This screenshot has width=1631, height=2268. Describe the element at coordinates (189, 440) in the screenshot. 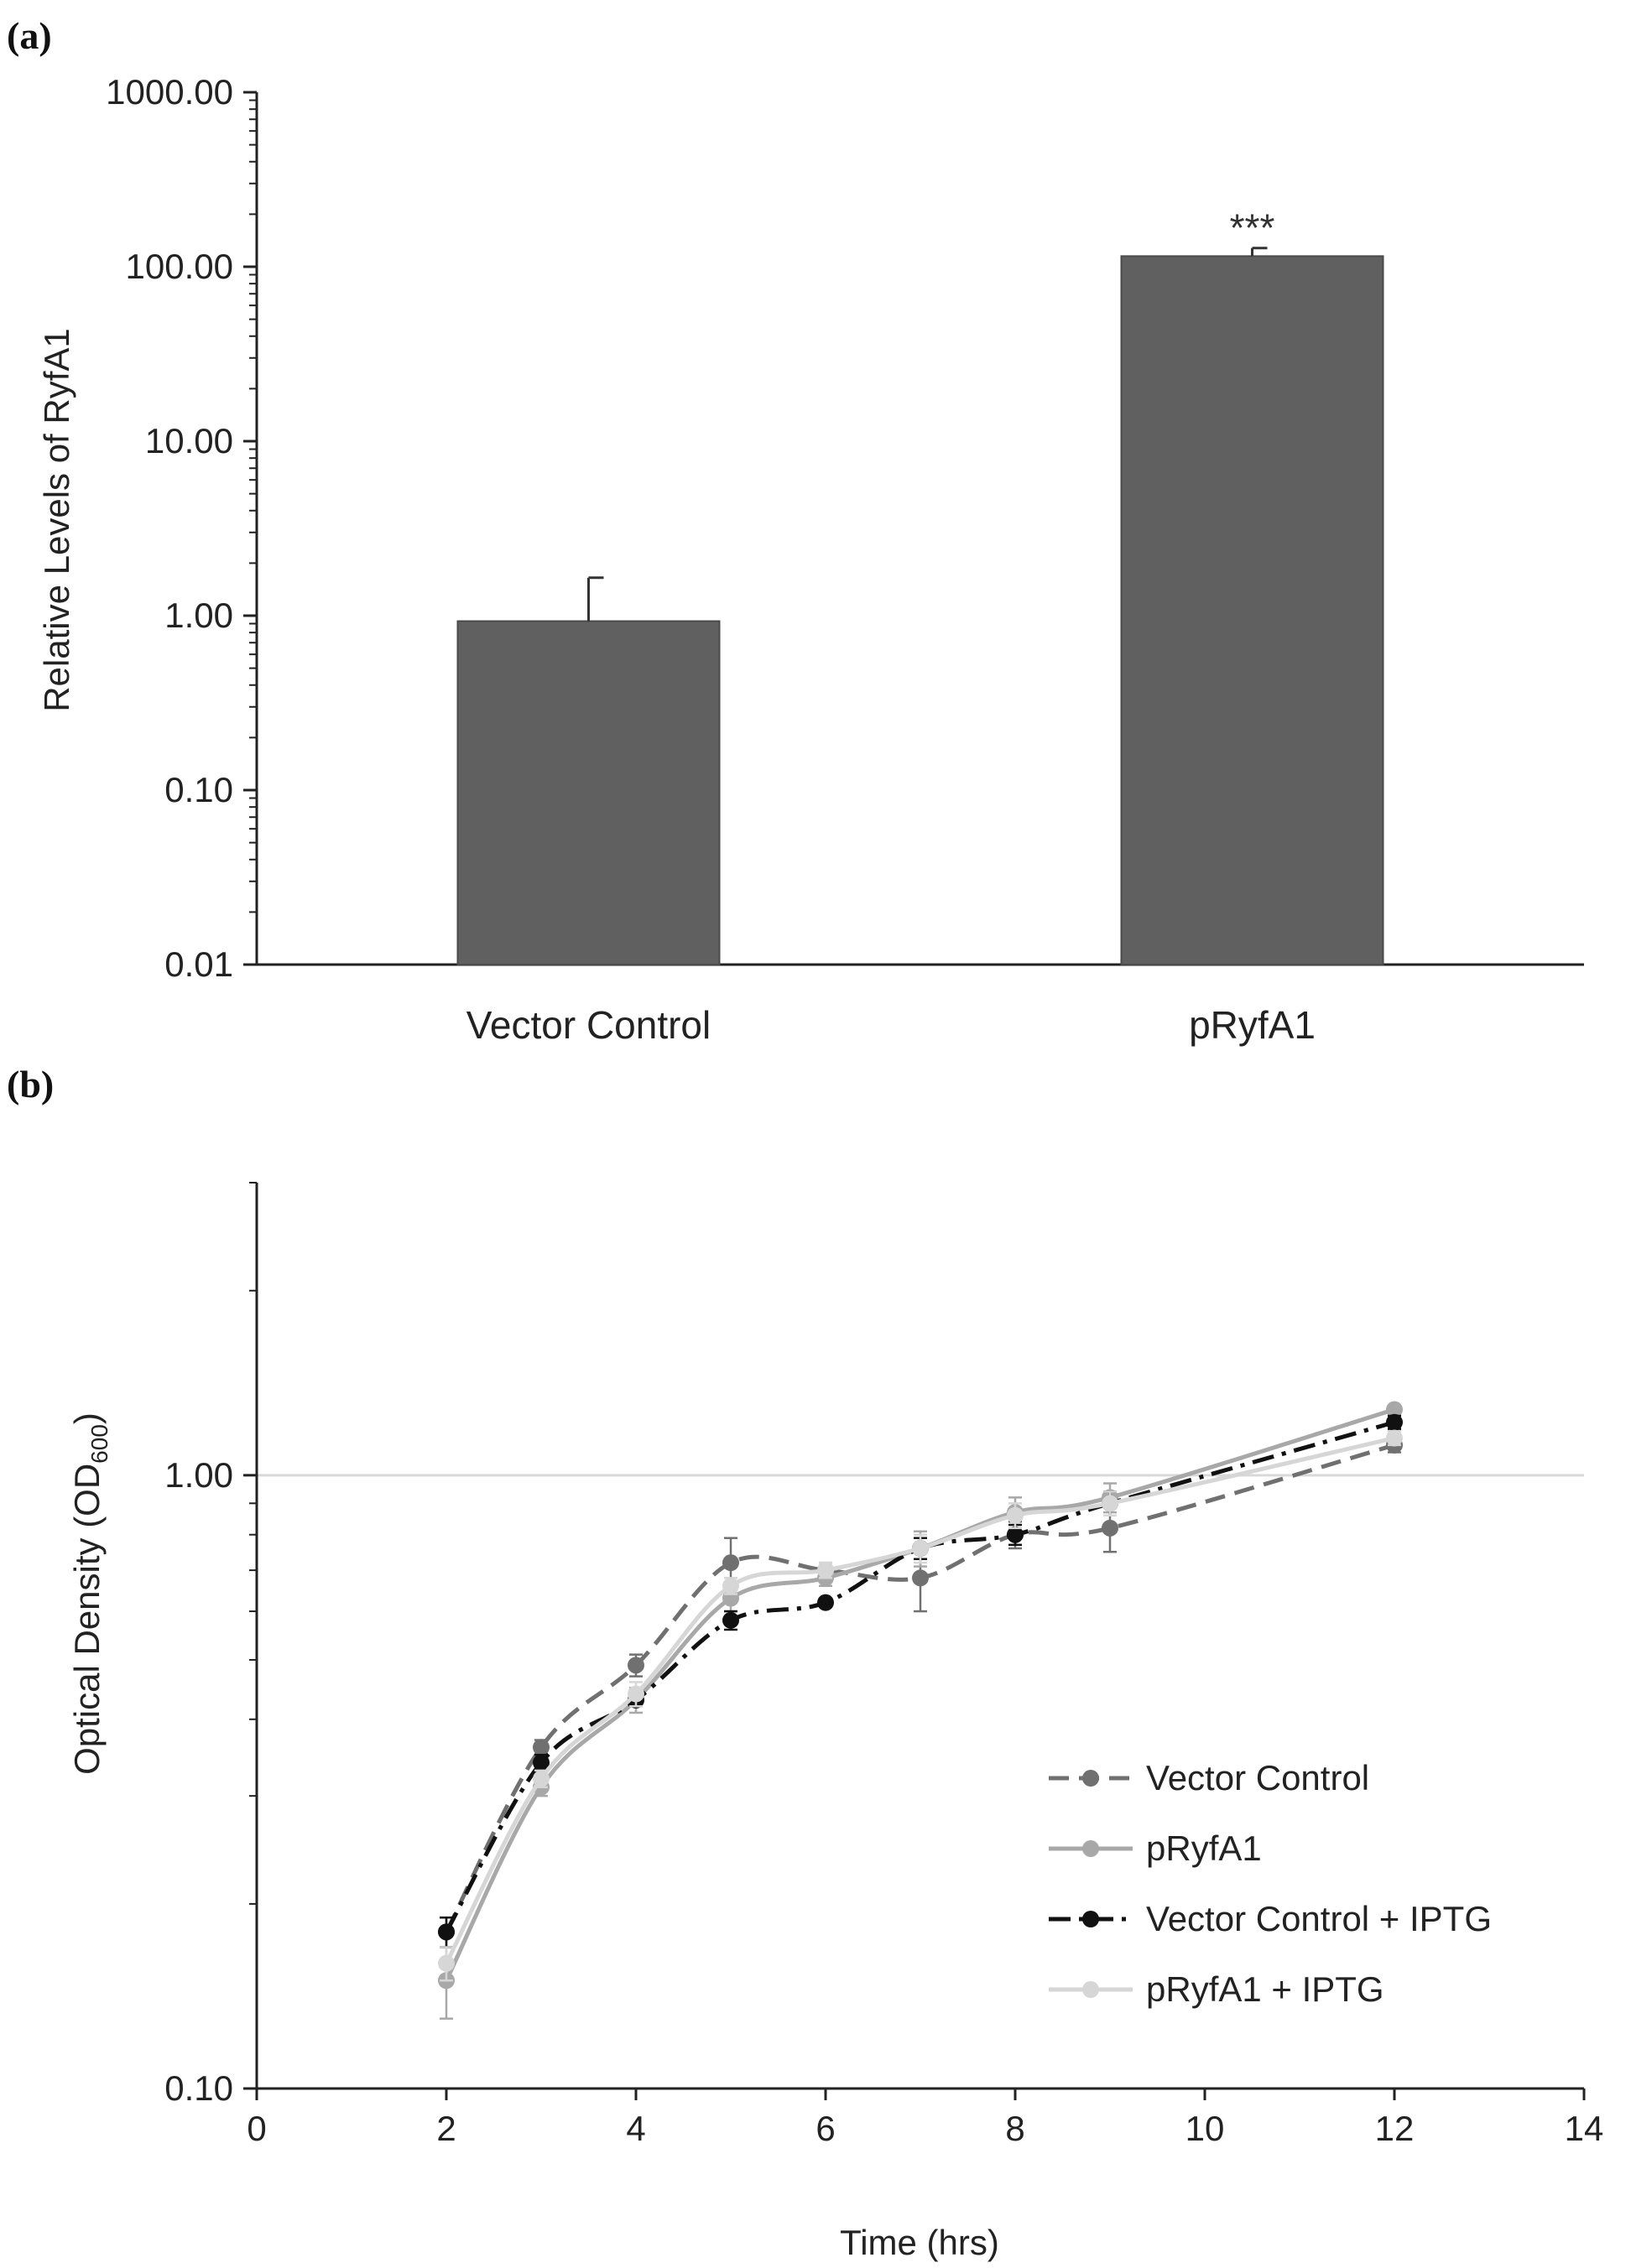

I see `panel-a-y-tick-label: 10.00` at that location.